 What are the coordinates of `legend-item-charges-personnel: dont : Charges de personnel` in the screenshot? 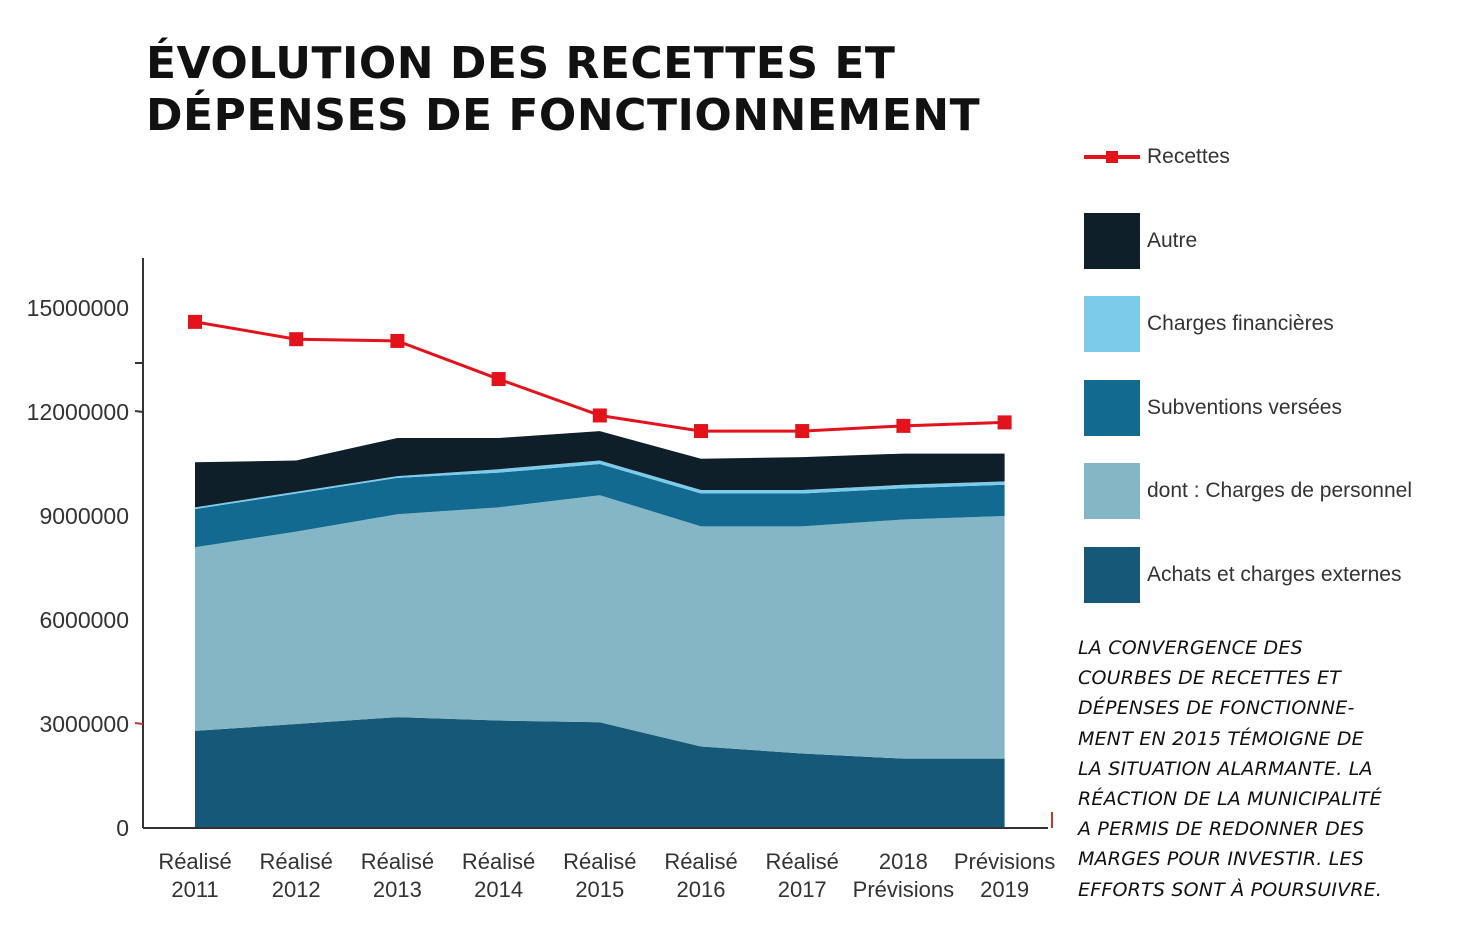 It's located at (1277, 491).